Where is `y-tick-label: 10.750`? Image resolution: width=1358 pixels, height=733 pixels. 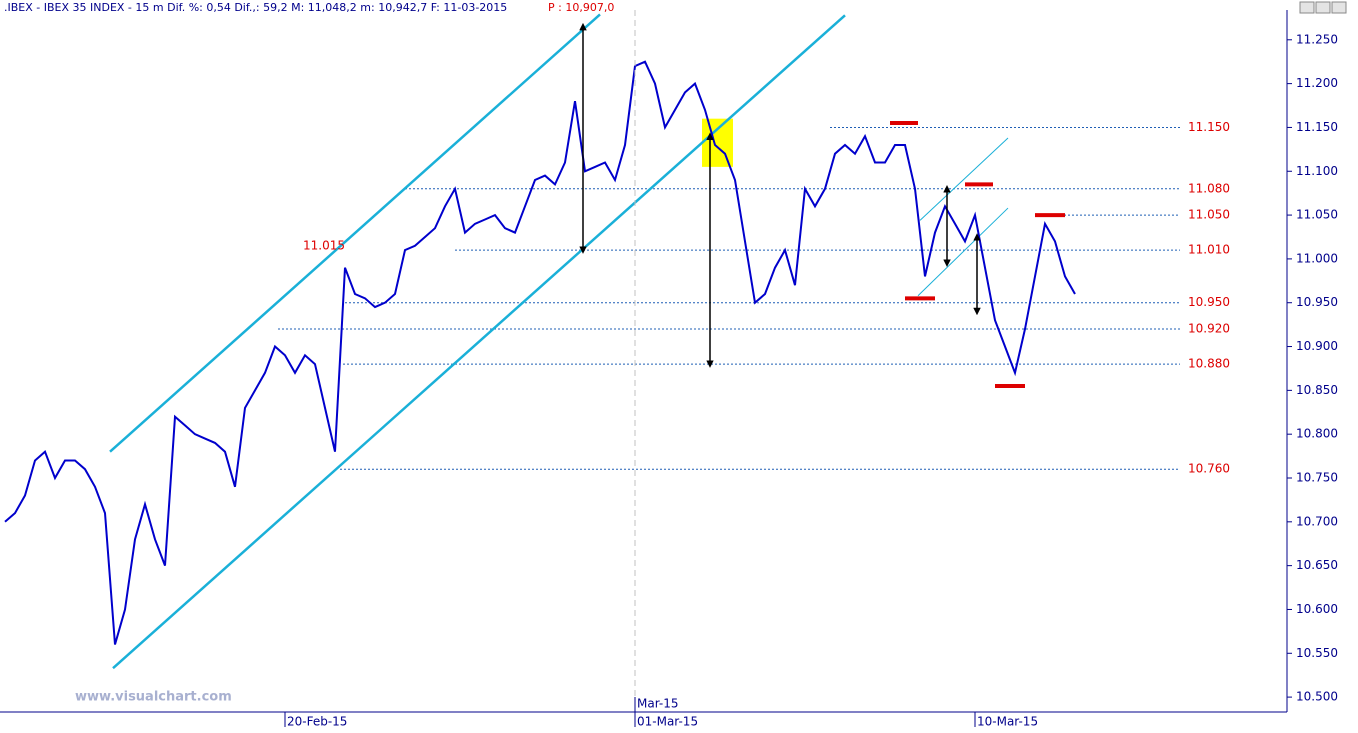 y-tick-label: 10.750 is located at coordinates (1317, 478).